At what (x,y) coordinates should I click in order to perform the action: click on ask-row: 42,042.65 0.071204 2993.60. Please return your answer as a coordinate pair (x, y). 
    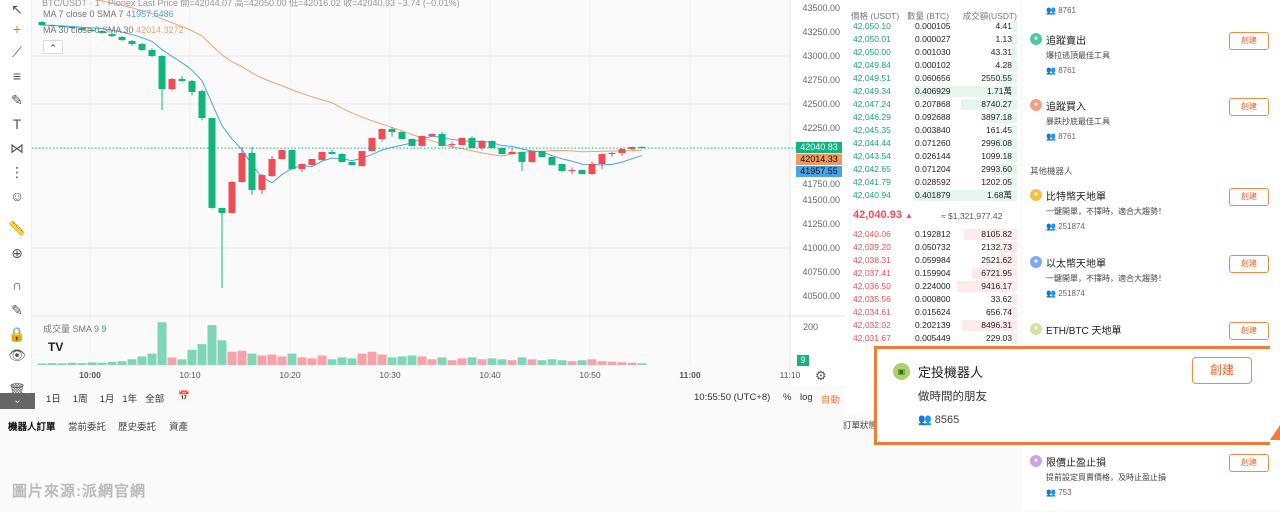
    Looking at the image, I should click on (932, 169).